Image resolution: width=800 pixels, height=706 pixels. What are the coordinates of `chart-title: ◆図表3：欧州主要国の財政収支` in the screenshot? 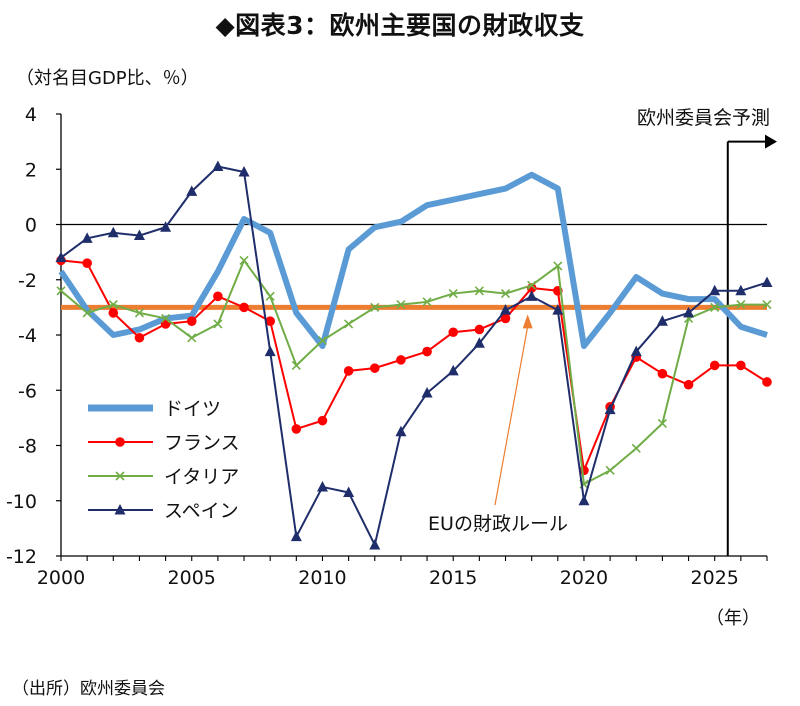 It's located at (400, 25).